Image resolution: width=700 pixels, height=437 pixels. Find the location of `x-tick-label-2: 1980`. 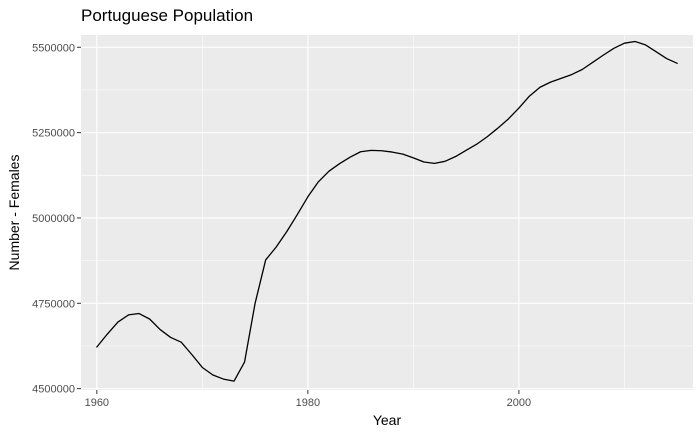

x-tick-label-2: 1980 is located at coordinates (308, 403).